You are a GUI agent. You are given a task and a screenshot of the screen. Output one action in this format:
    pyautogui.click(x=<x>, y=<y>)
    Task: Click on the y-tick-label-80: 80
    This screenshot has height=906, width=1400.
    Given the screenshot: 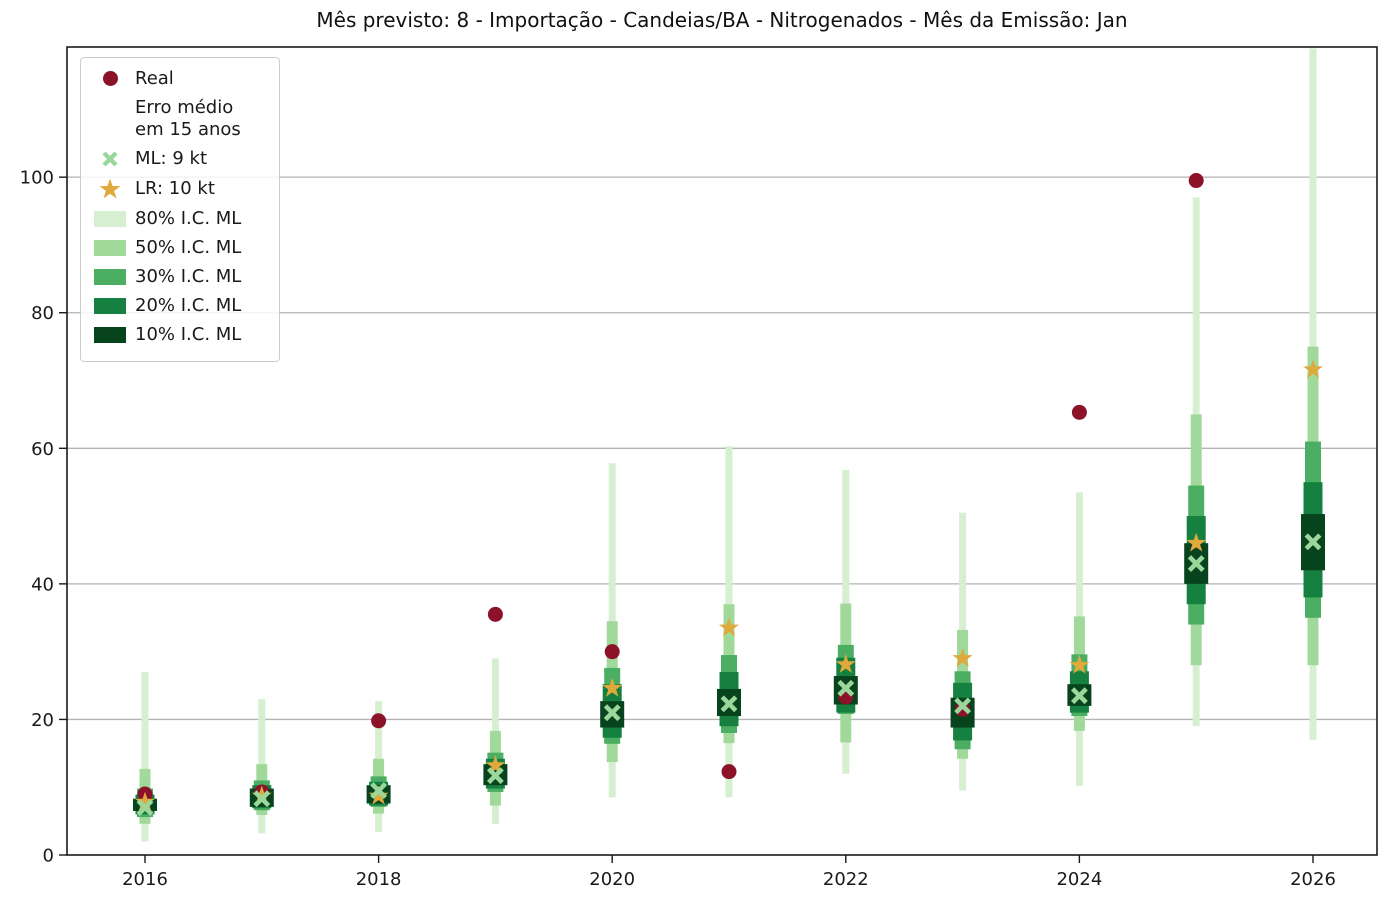 What is the action you would take?
    pyautogui.click(x=42, y=313)
    